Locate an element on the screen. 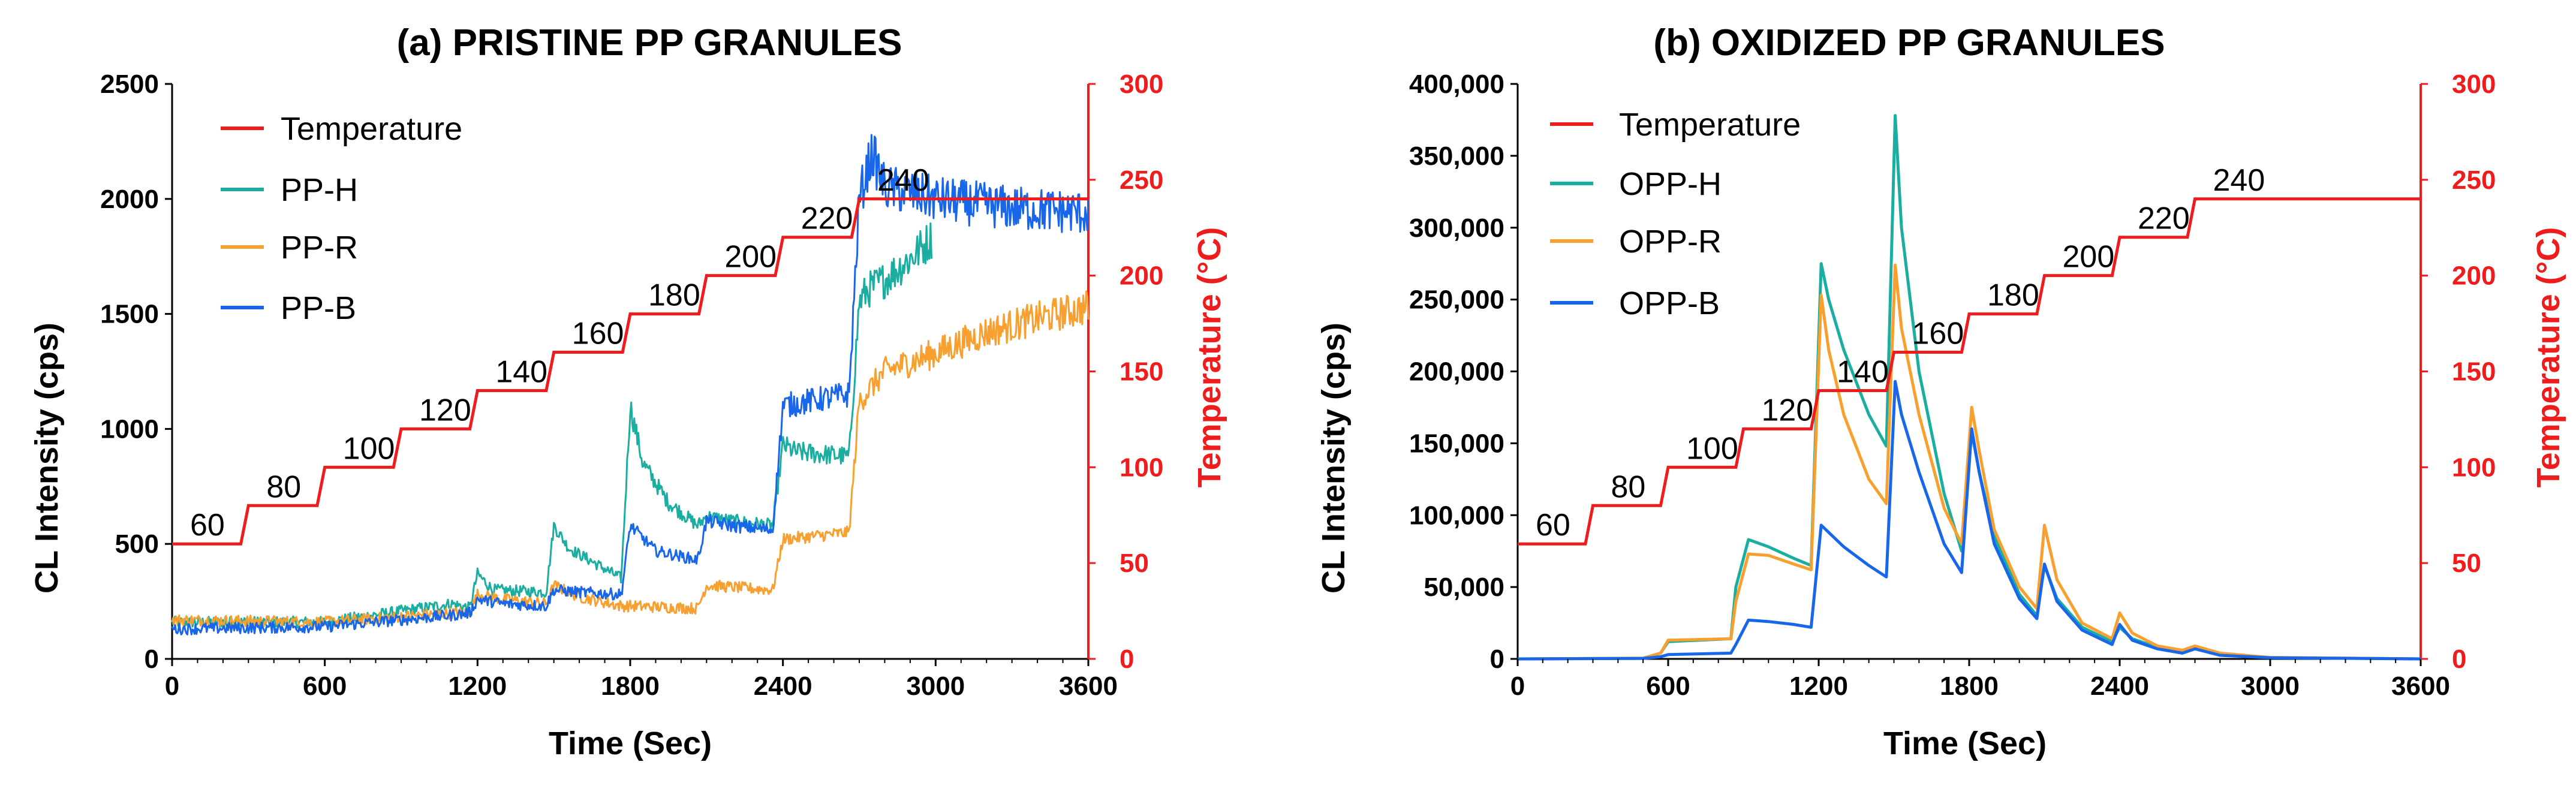 This screenshot has width=2576, height=786. panel-a-step-labels: 60 80 100 120 140 160 180 200 220 240 is located at coordinates (559, 353).